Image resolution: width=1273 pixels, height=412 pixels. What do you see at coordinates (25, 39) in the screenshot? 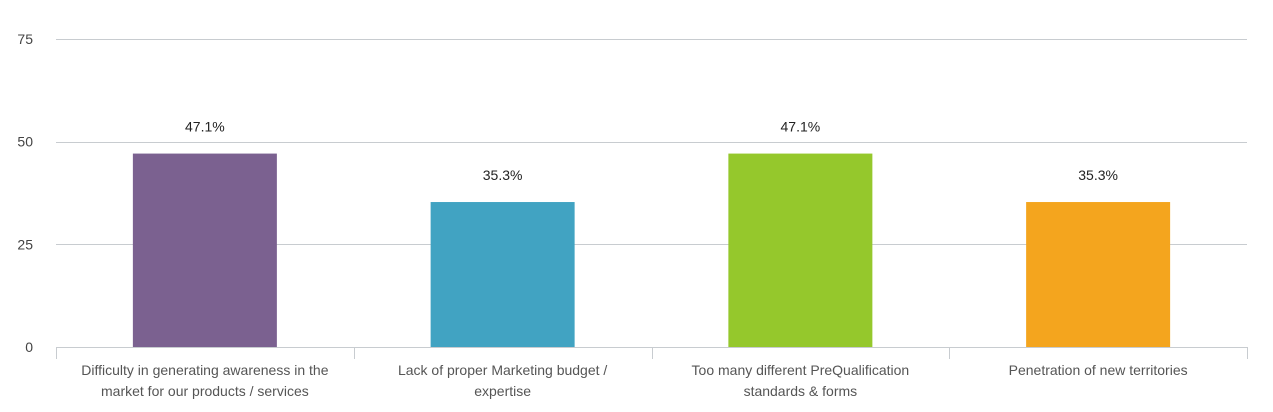
I see `y-tick-label: 75` at bounding box center [25, 39].